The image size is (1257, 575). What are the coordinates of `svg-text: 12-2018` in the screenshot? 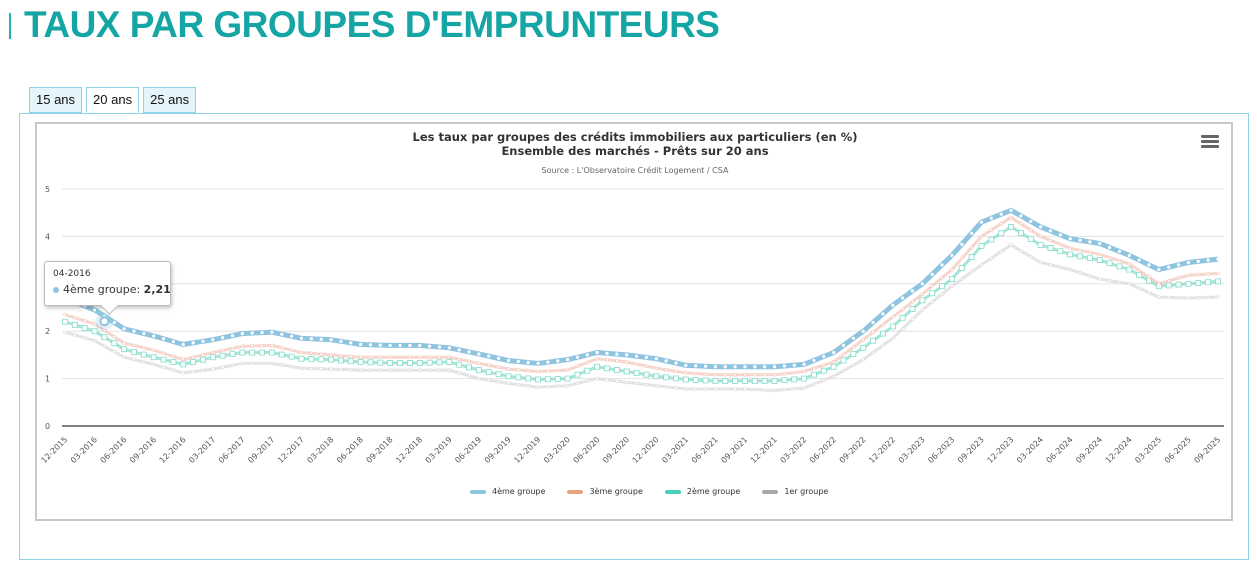 It's located at (409, 450).